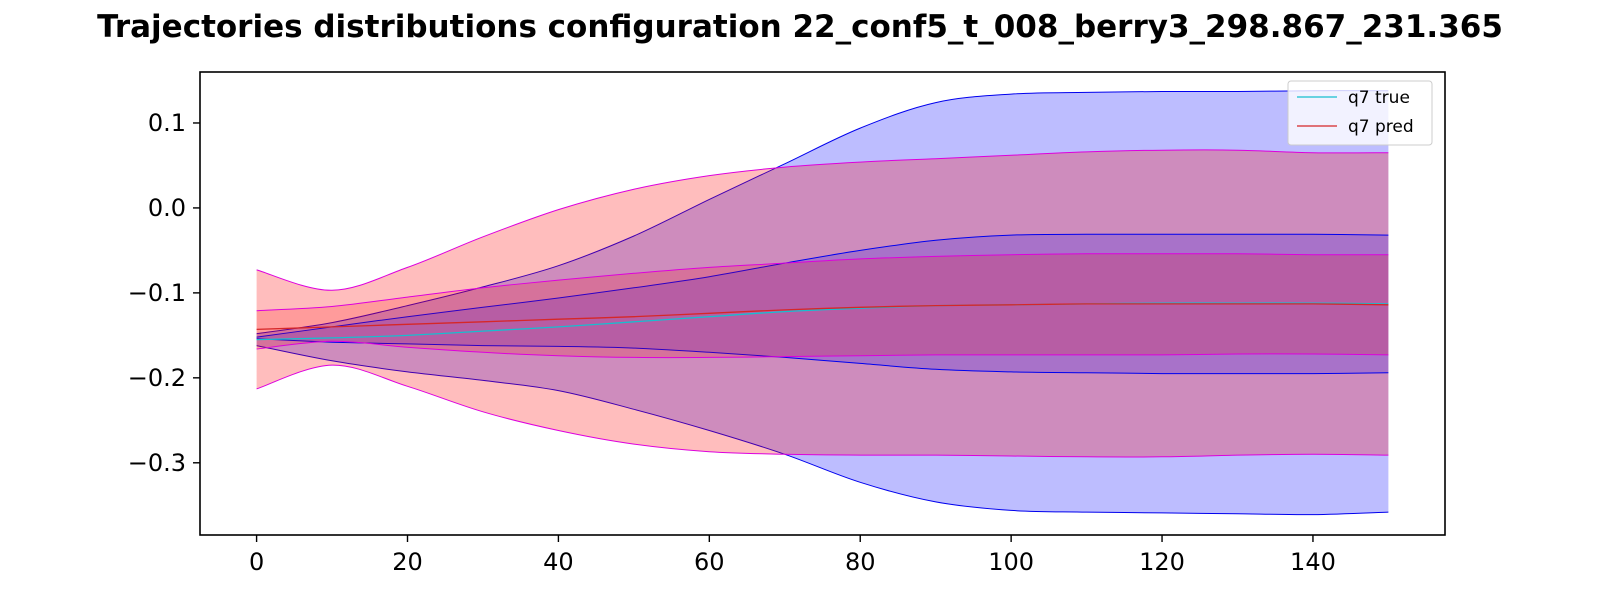 The width and height of the screenshot is (1600, 600). I want to click on series-layer, so click(822, 321).